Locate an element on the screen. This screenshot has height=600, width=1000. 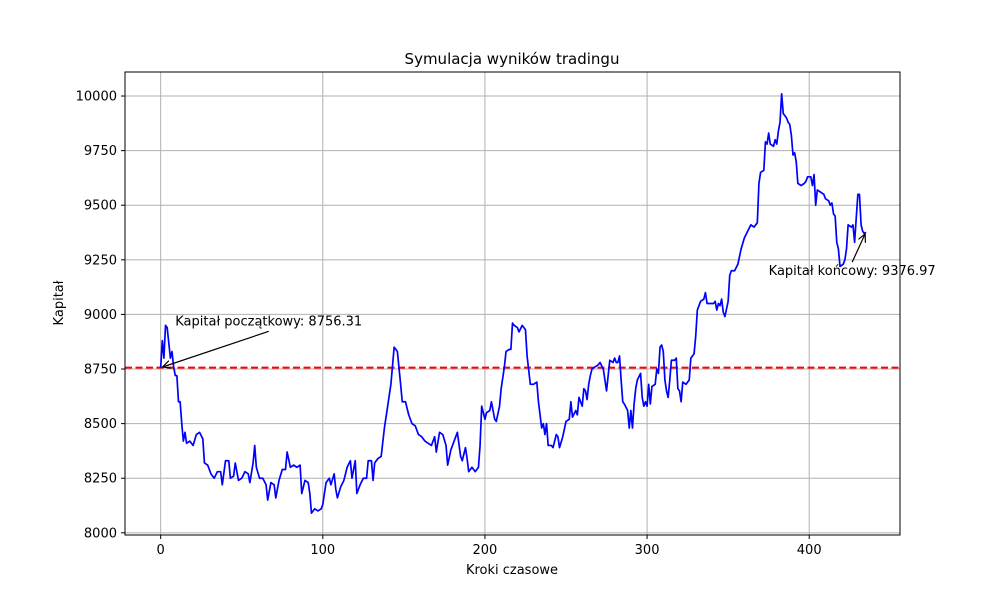
x-axis-ticks: 0 100 200 300 400 is located at coordinates (489, 546).